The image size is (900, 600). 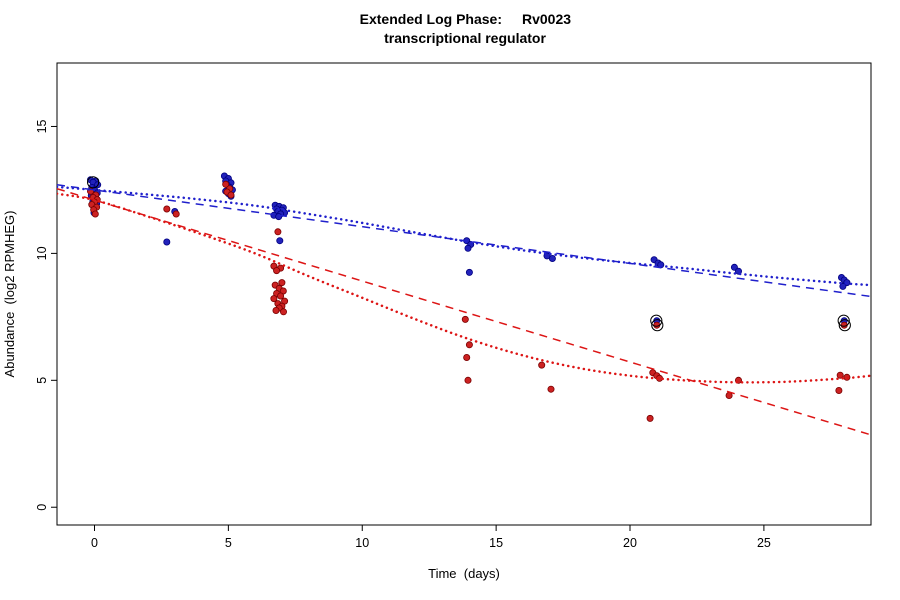 I want to click on y-axis-label: Abundance (log2 RPMHEG), so click(x=9, y=294).